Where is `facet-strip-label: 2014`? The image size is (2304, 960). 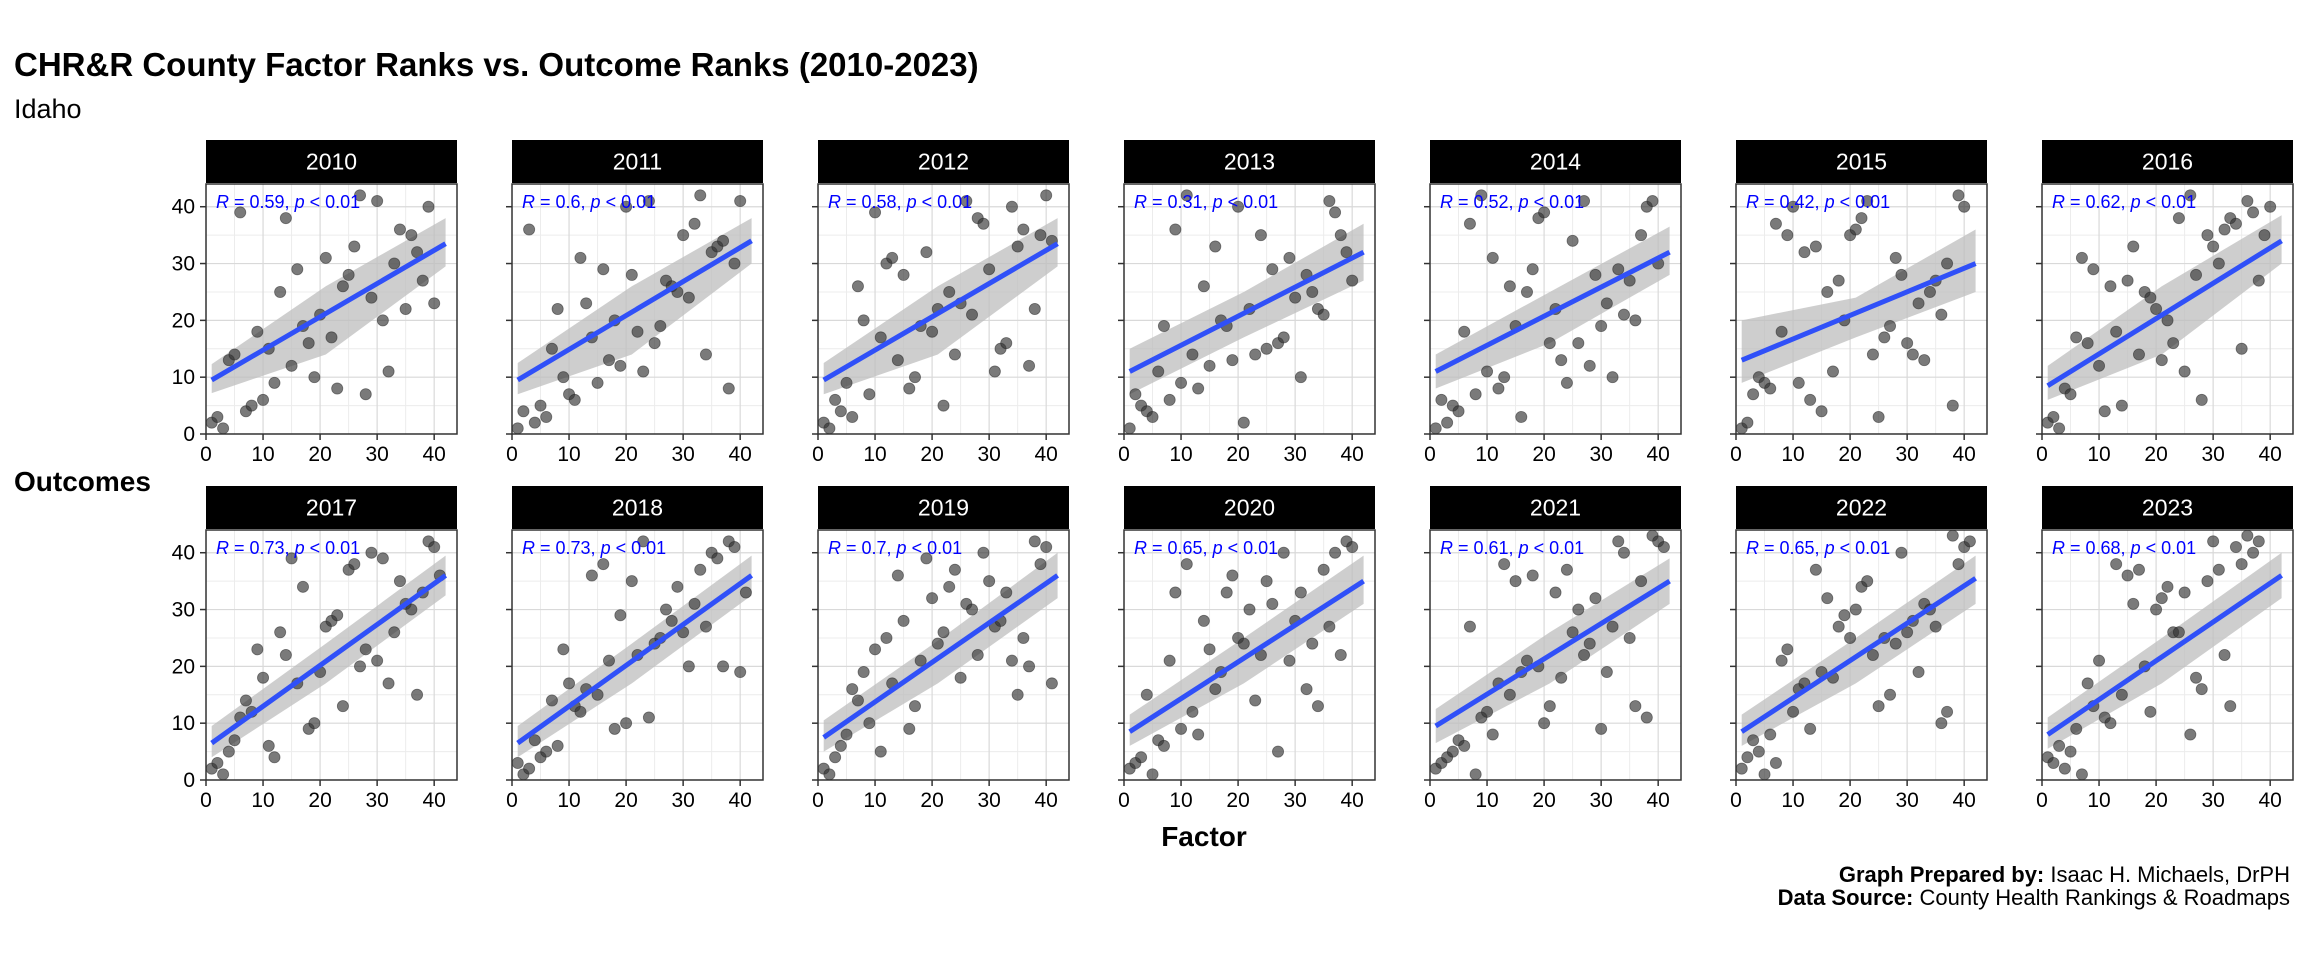
facet-strip-label: 2014 is located at coordinates (1555, 162).